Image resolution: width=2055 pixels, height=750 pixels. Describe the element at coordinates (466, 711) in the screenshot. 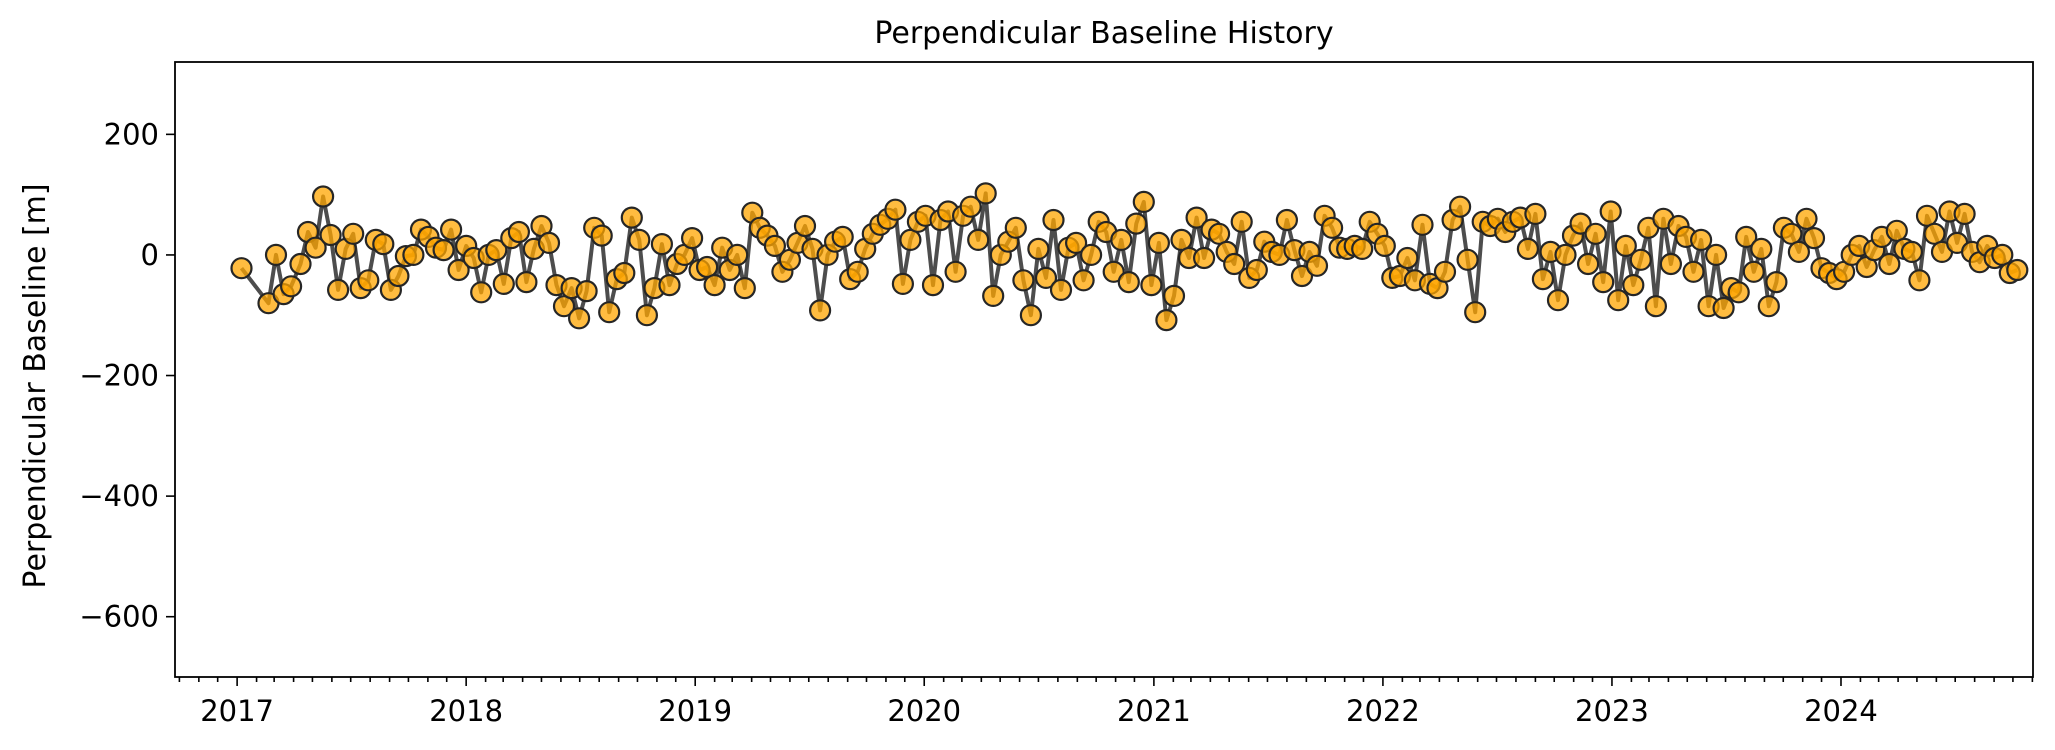

I see `x-tick-label: 2018` at that location.